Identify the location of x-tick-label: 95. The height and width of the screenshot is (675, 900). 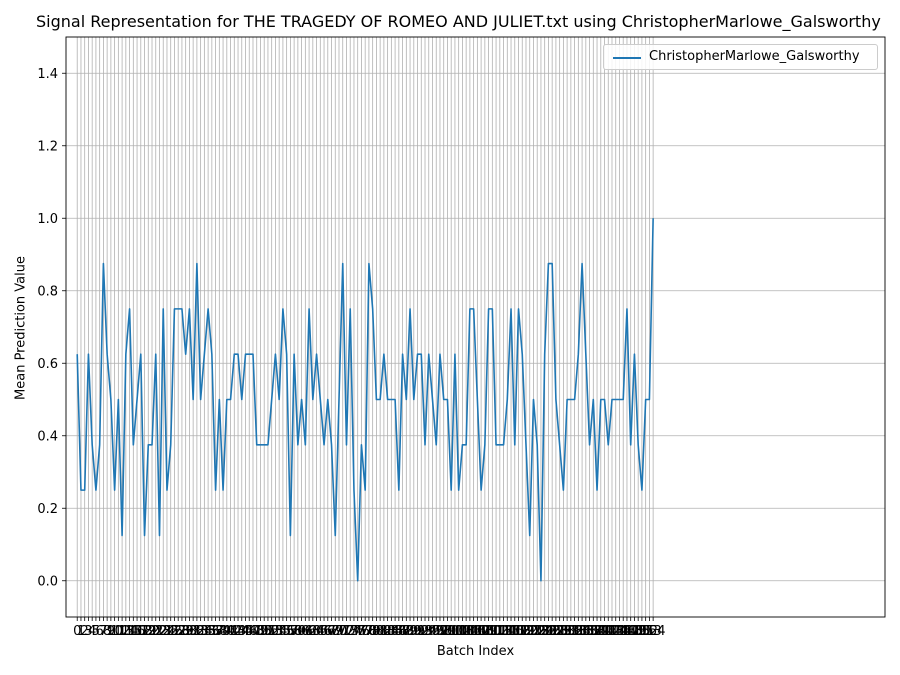
(432, 631).